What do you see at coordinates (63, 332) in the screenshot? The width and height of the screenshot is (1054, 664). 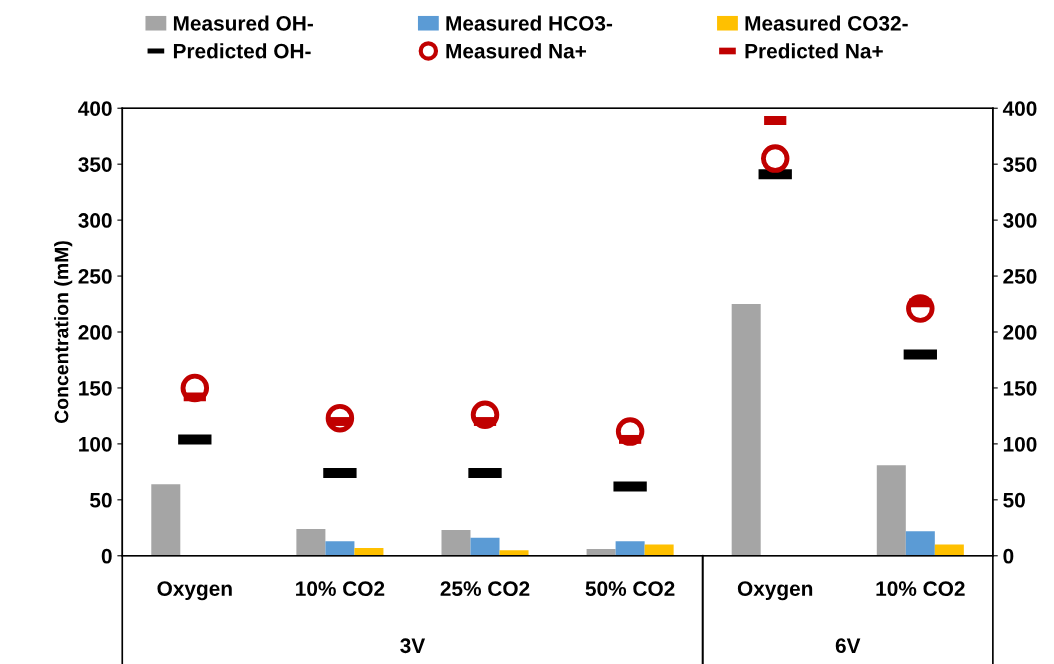 I see `y-axis-title: Concentration (mM)` at bounding box center [63, 332].